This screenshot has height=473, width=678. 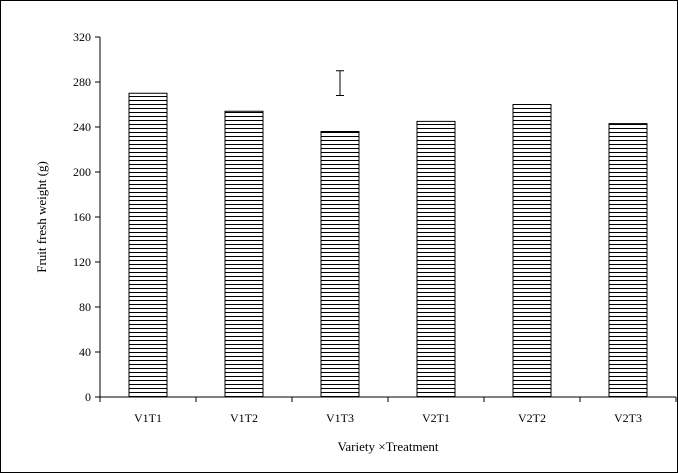 I want to click on y-tick-label: 280, so click(x=82, y=82).